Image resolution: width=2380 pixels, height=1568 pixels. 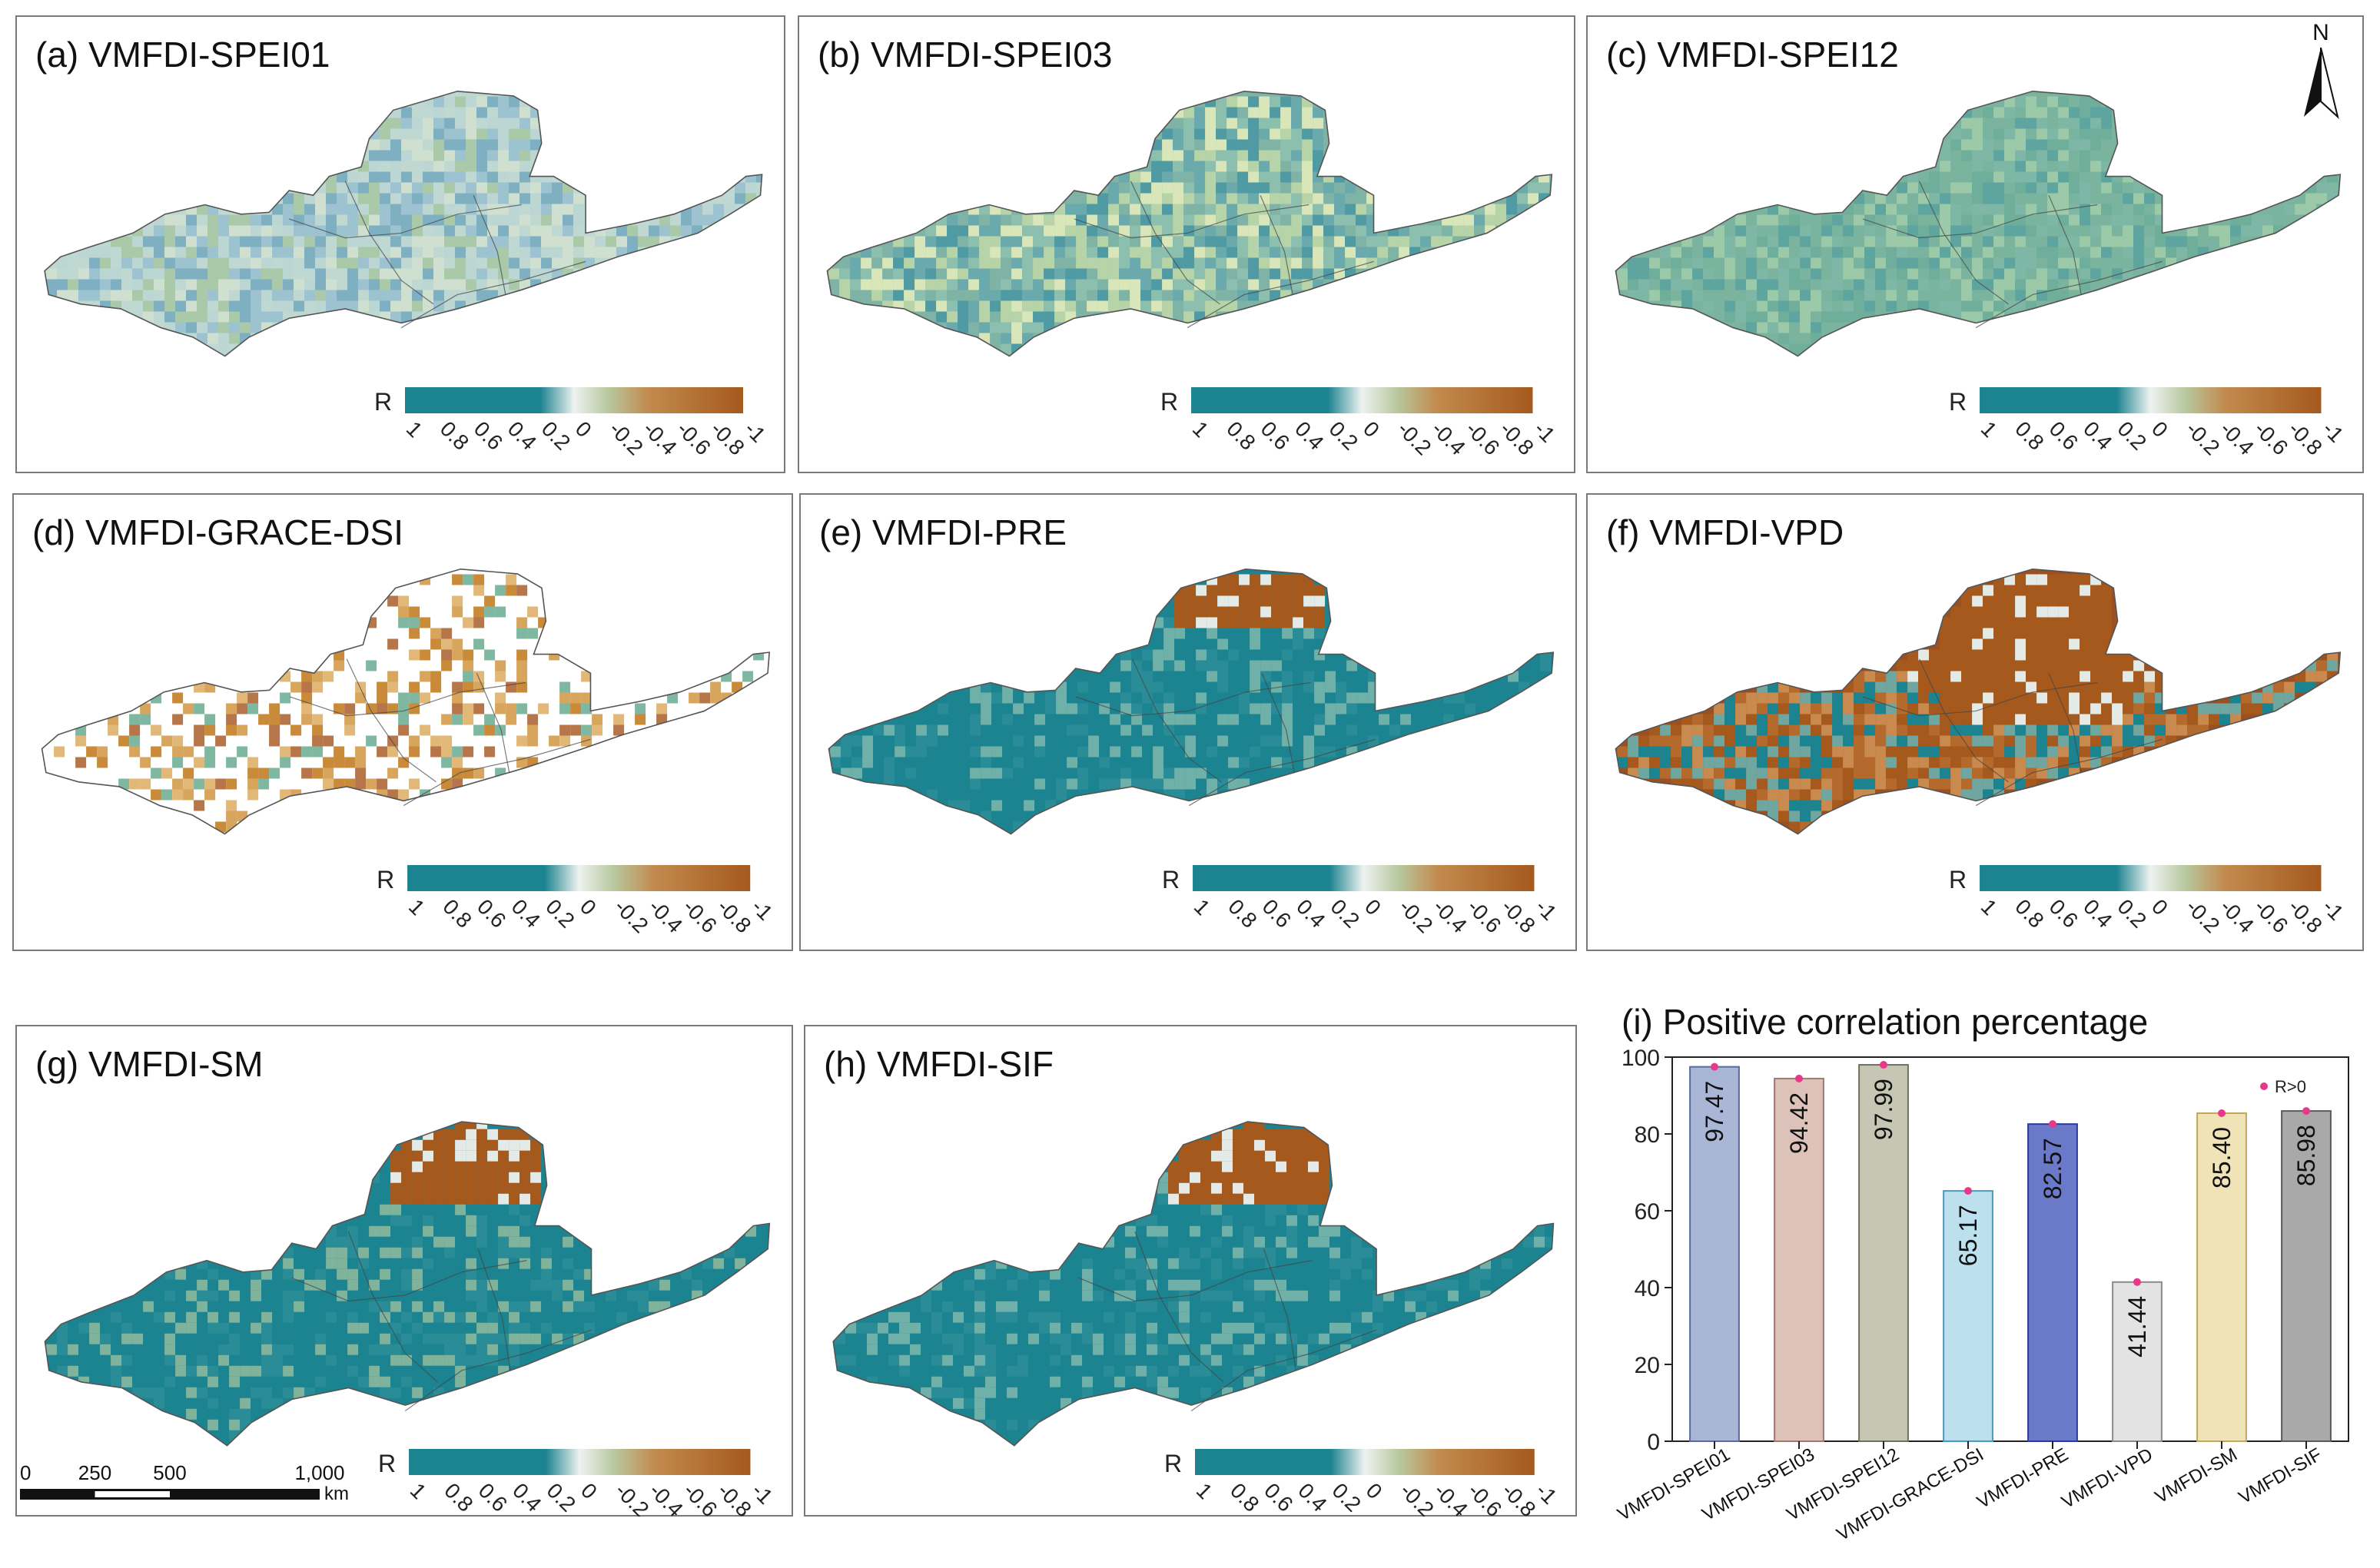 I want to click on panel-d-title: (d) VMFDI-GRACE-DSI, so click(x=217, y=532).